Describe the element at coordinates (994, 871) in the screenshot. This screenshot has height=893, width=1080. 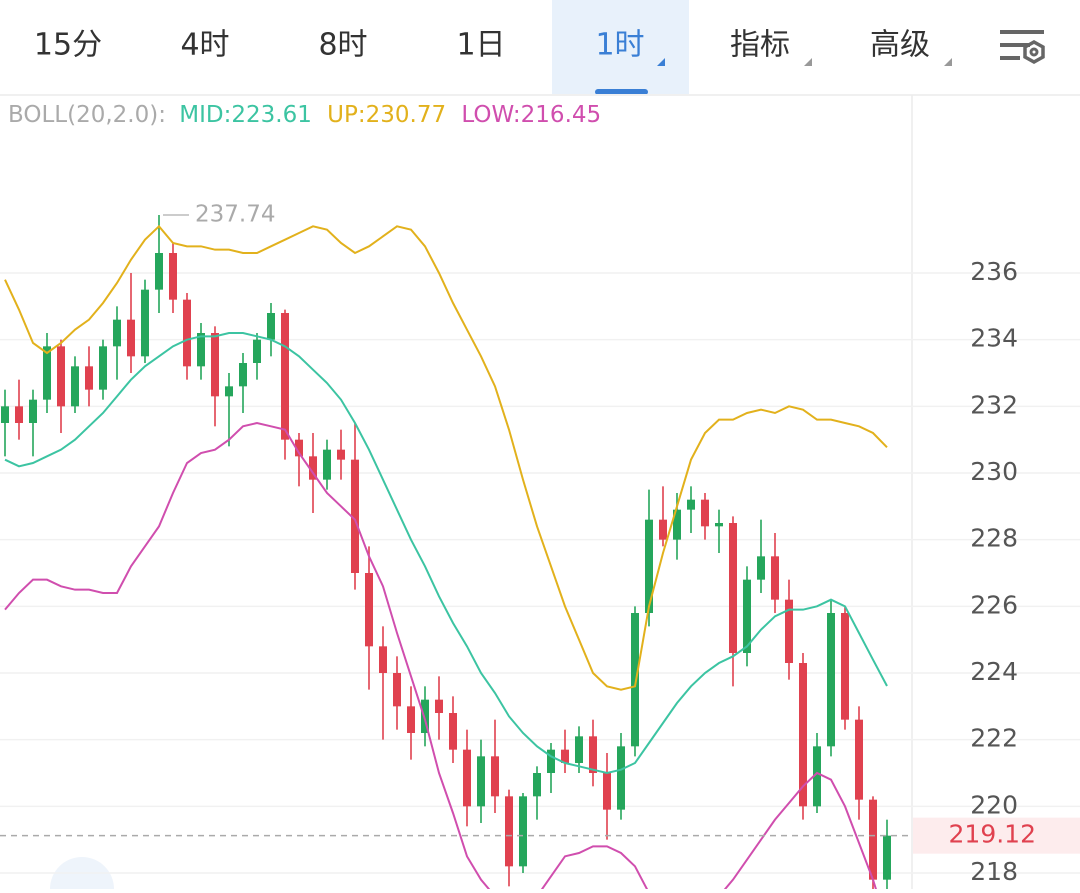
I see `y-tick-label: 218` at that location.